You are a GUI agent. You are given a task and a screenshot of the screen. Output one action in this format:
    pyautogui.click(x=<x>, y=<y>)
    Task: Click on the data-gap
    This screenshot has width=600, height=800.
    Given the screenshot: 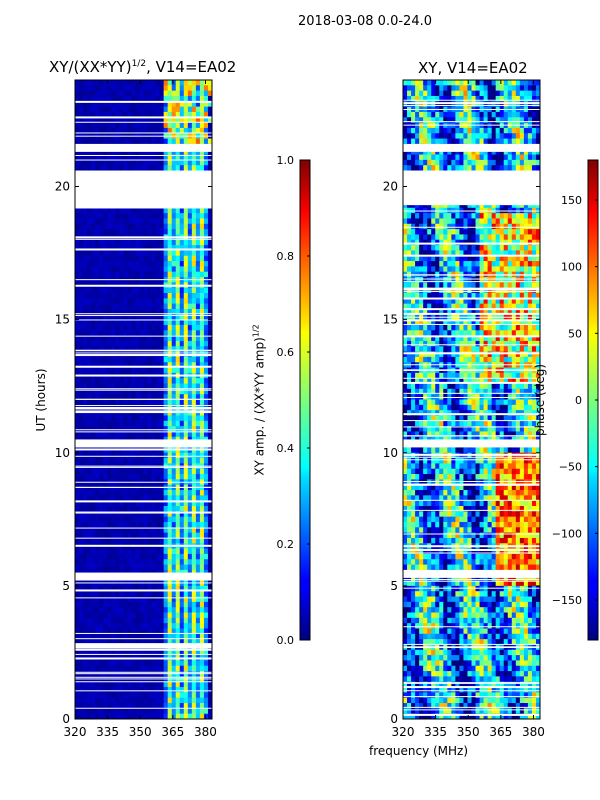 What is the action you would take?
    pyautogui.click(x=143, y=147)
    